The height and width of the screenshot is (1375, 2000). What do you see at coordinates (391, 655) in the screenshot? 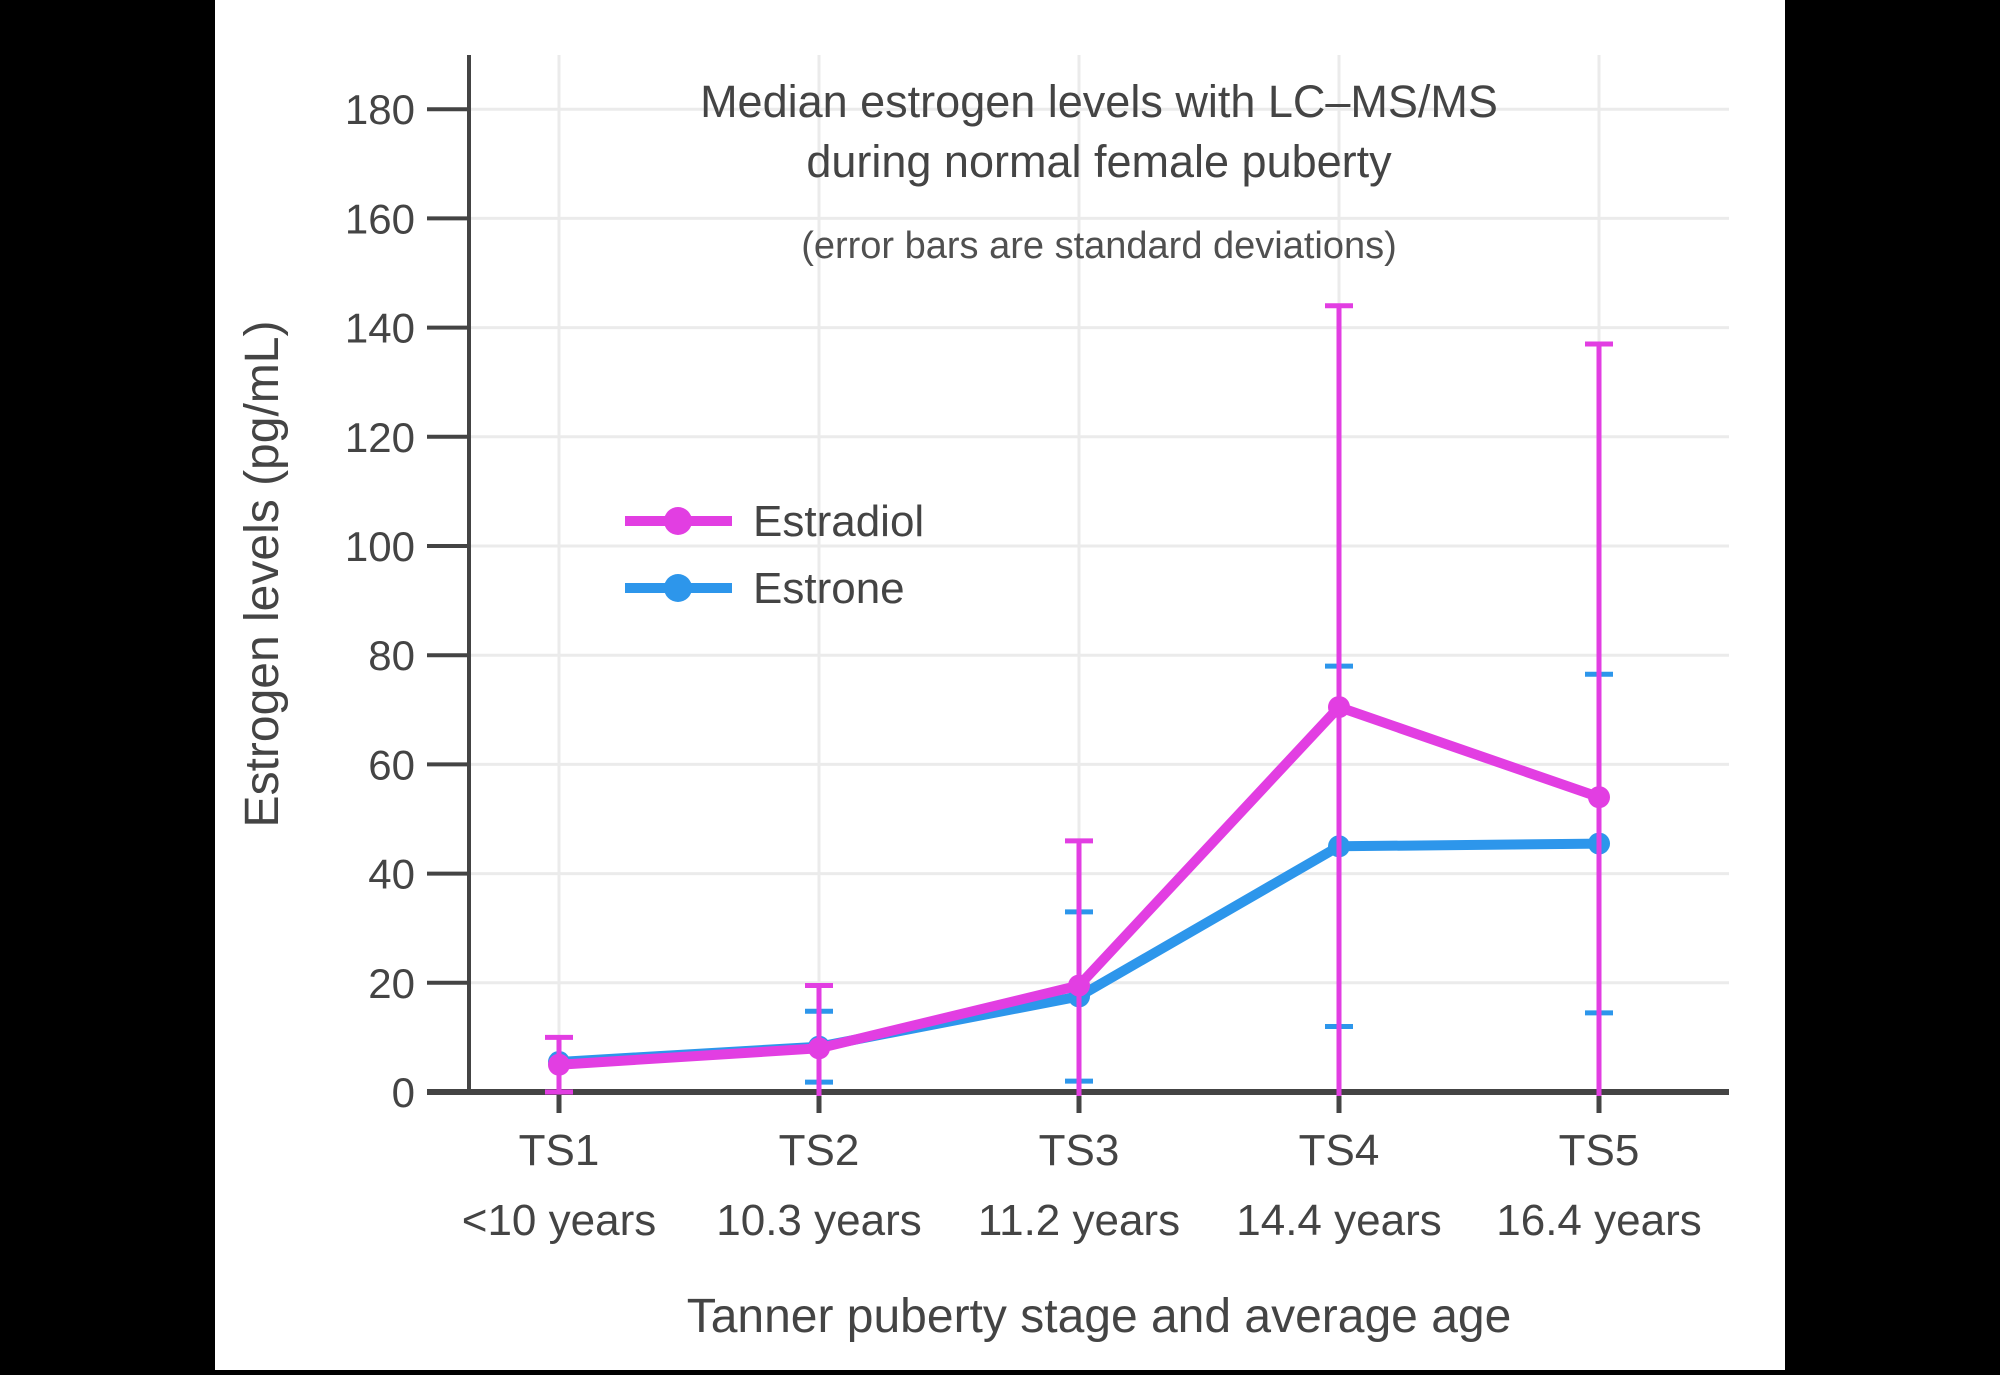
I see `y-tick-label-80: 80` at bounding box center [391, 655].